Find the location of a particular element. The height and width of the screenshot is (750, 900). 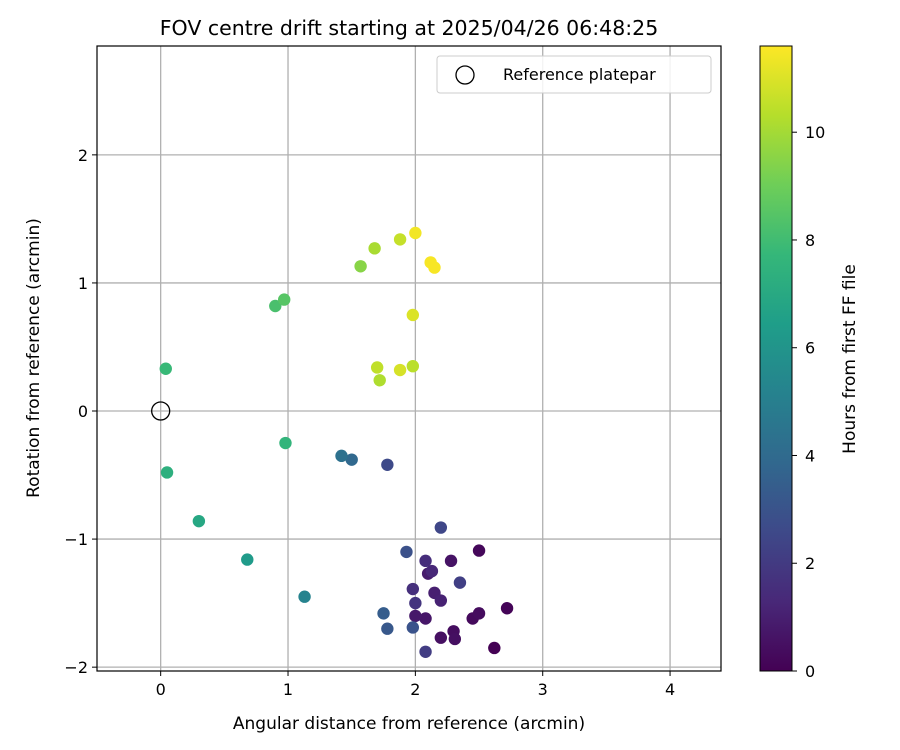

colorbar is located at coordinates (776, 358).